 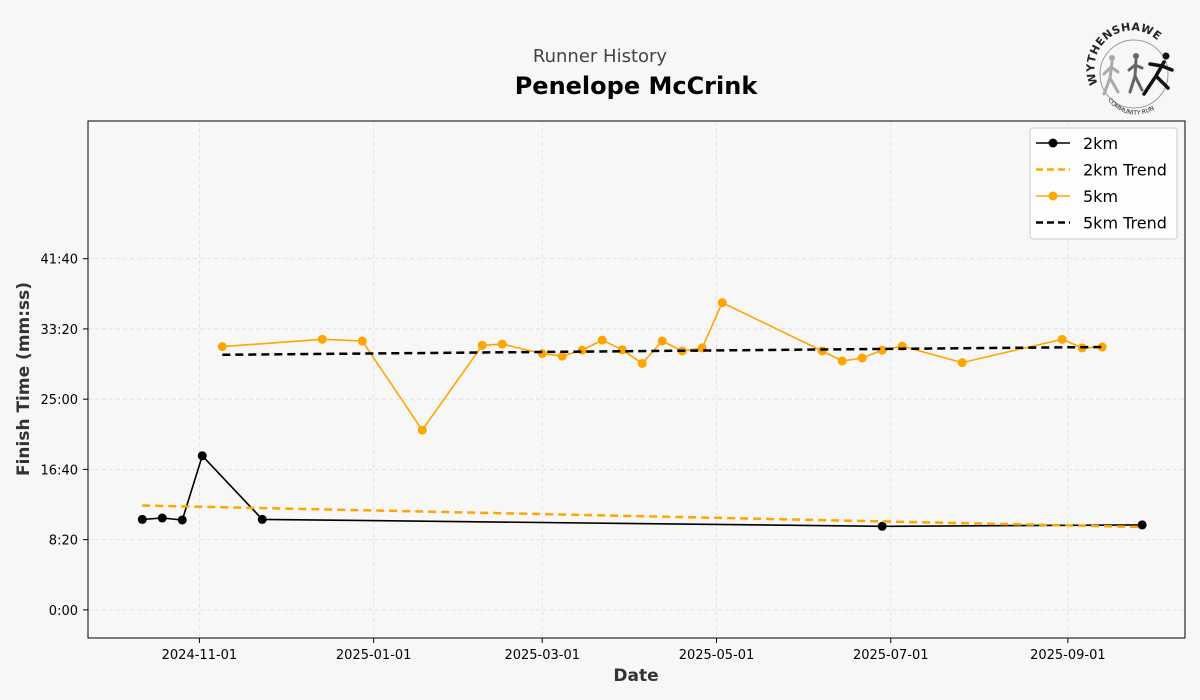 What do you see at coordinates (1100, 143) in the screenshot?
I see `legend-label: 2km` at bounding box center [1100, 143].